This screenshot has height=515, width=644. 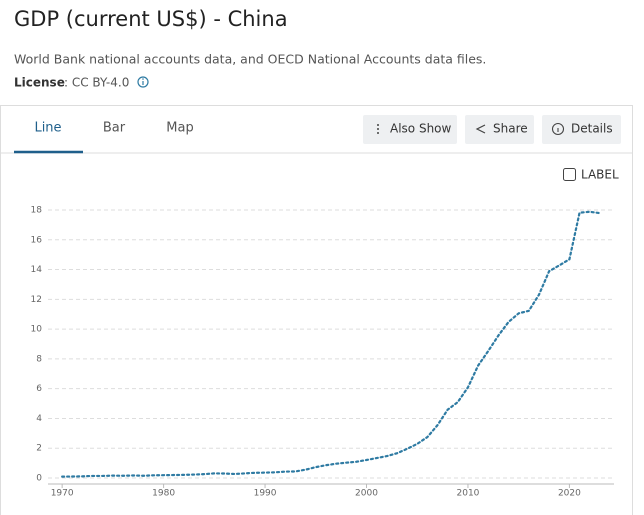 What do you see at coordinates (265, 494) in the screenshot?
I see `x-tick-label: 1990` at bounding box center [265, 494].